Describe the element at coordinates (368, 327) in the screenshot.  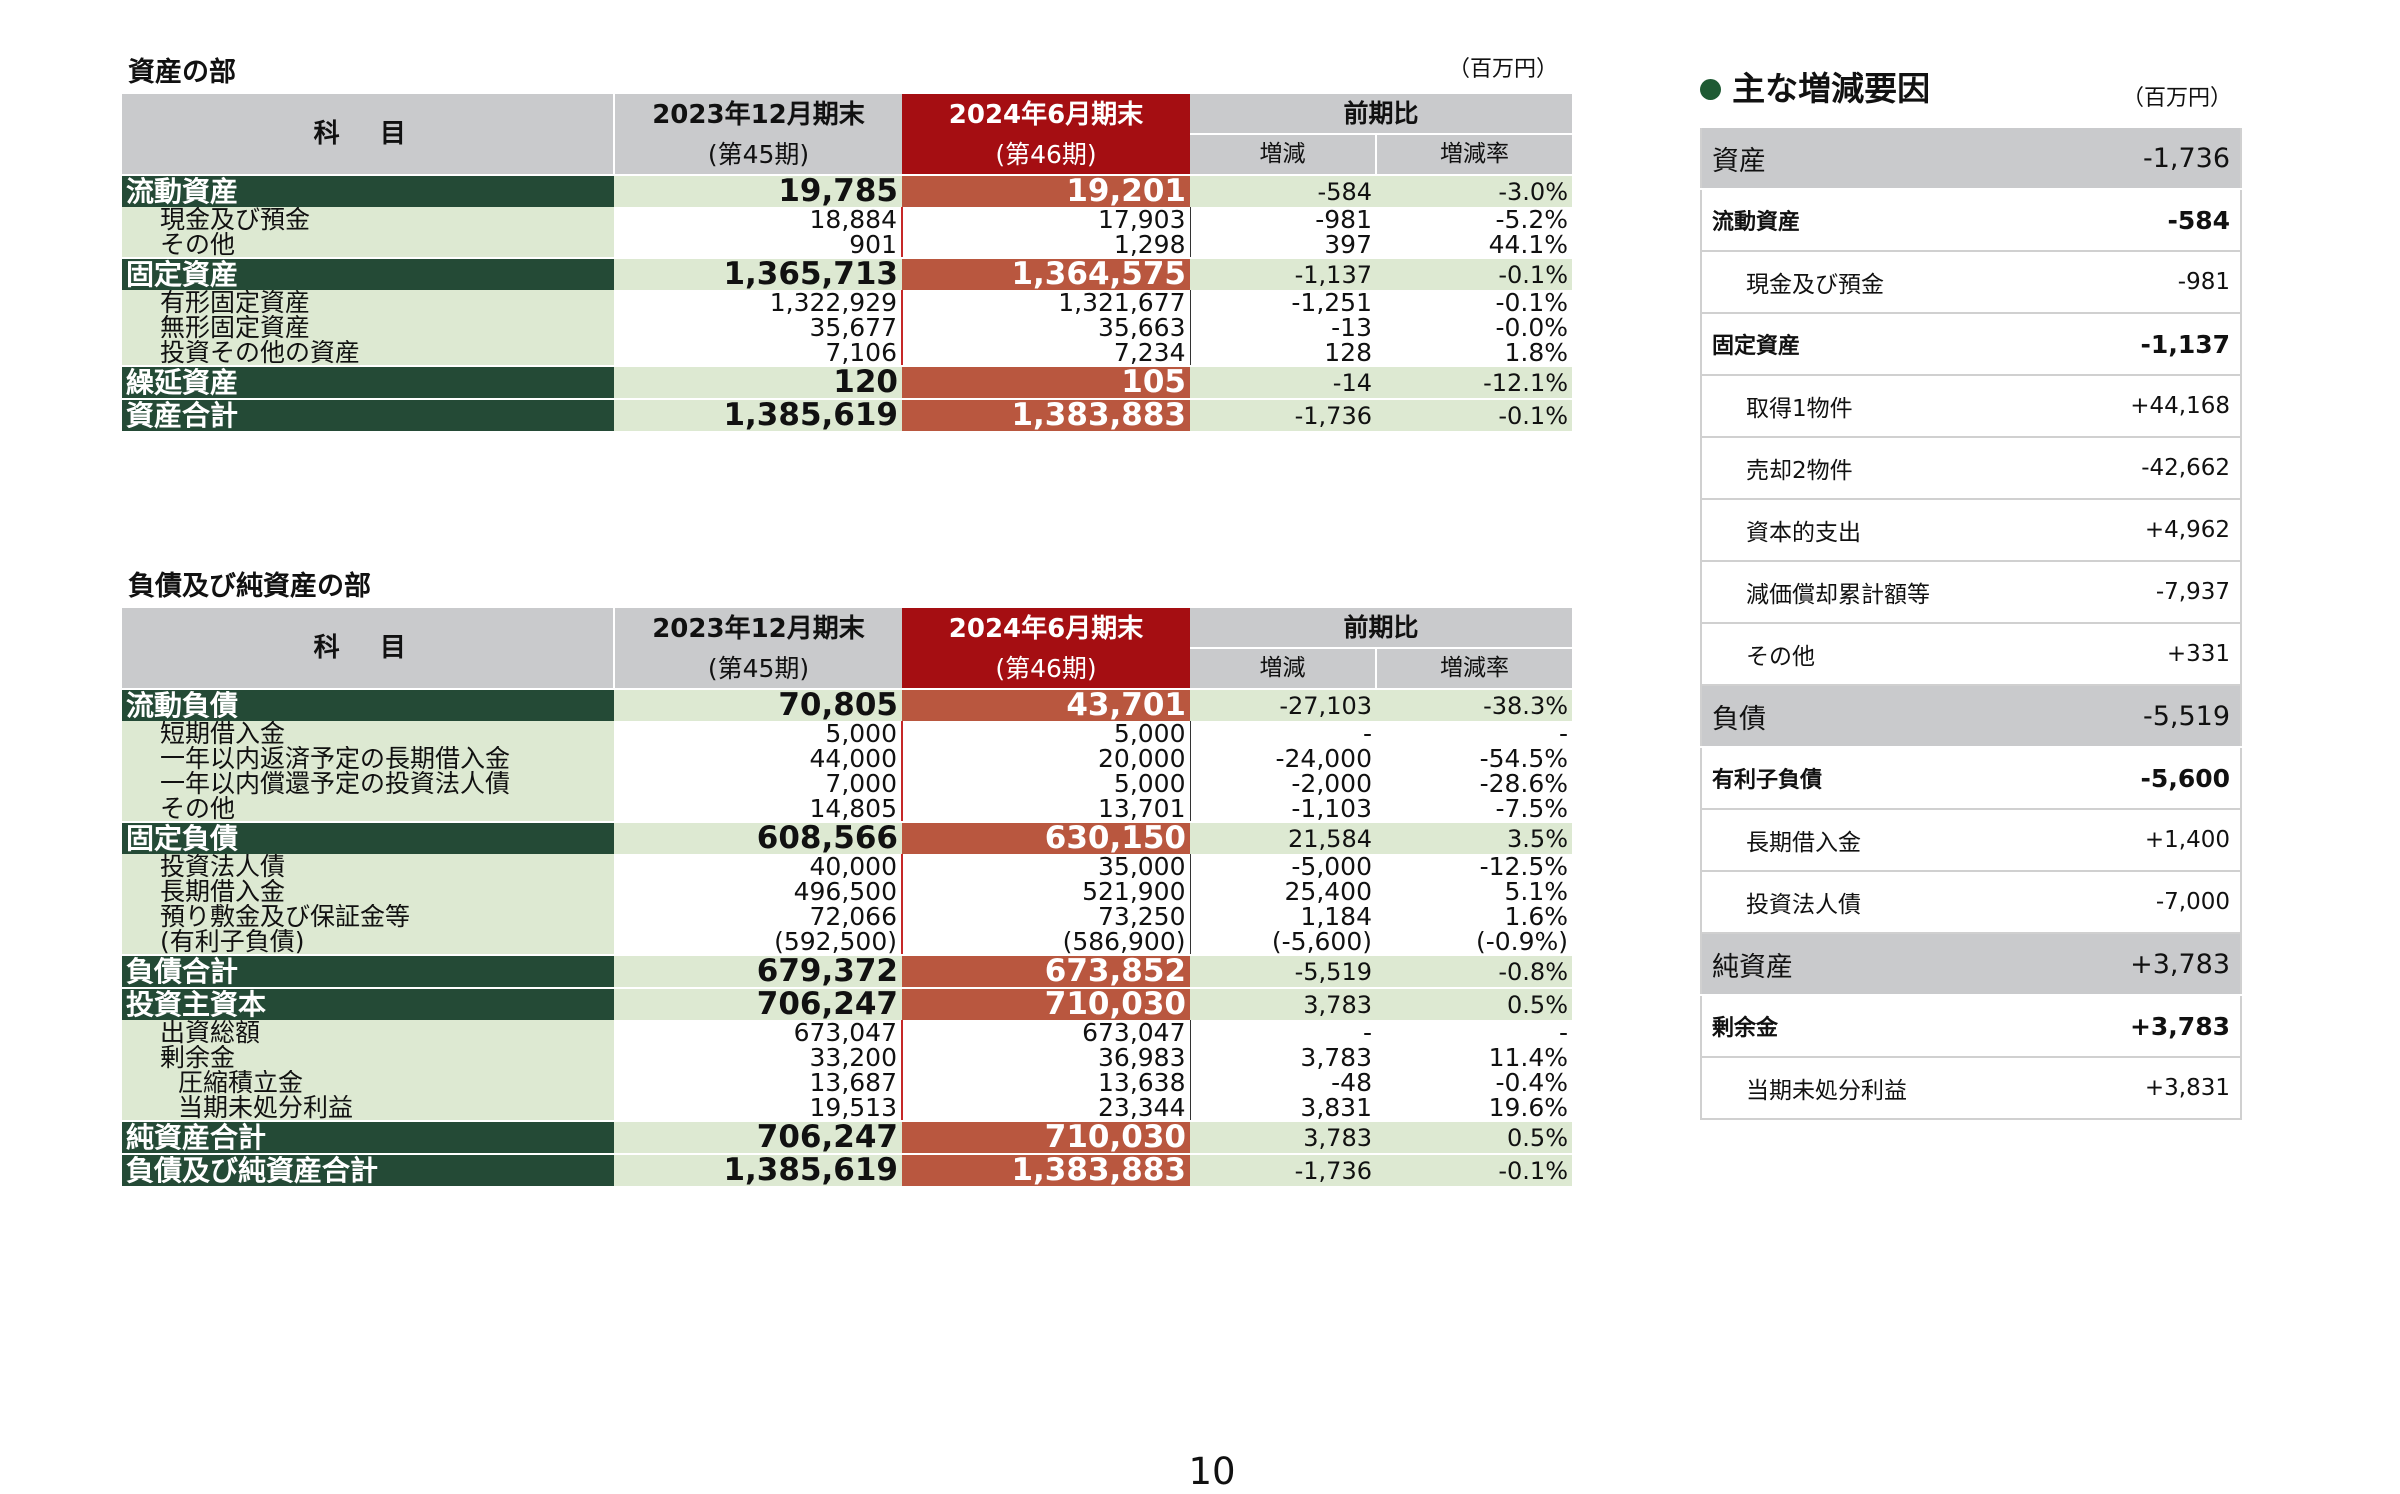
I see `row-label: 無形固定資産` at that location.